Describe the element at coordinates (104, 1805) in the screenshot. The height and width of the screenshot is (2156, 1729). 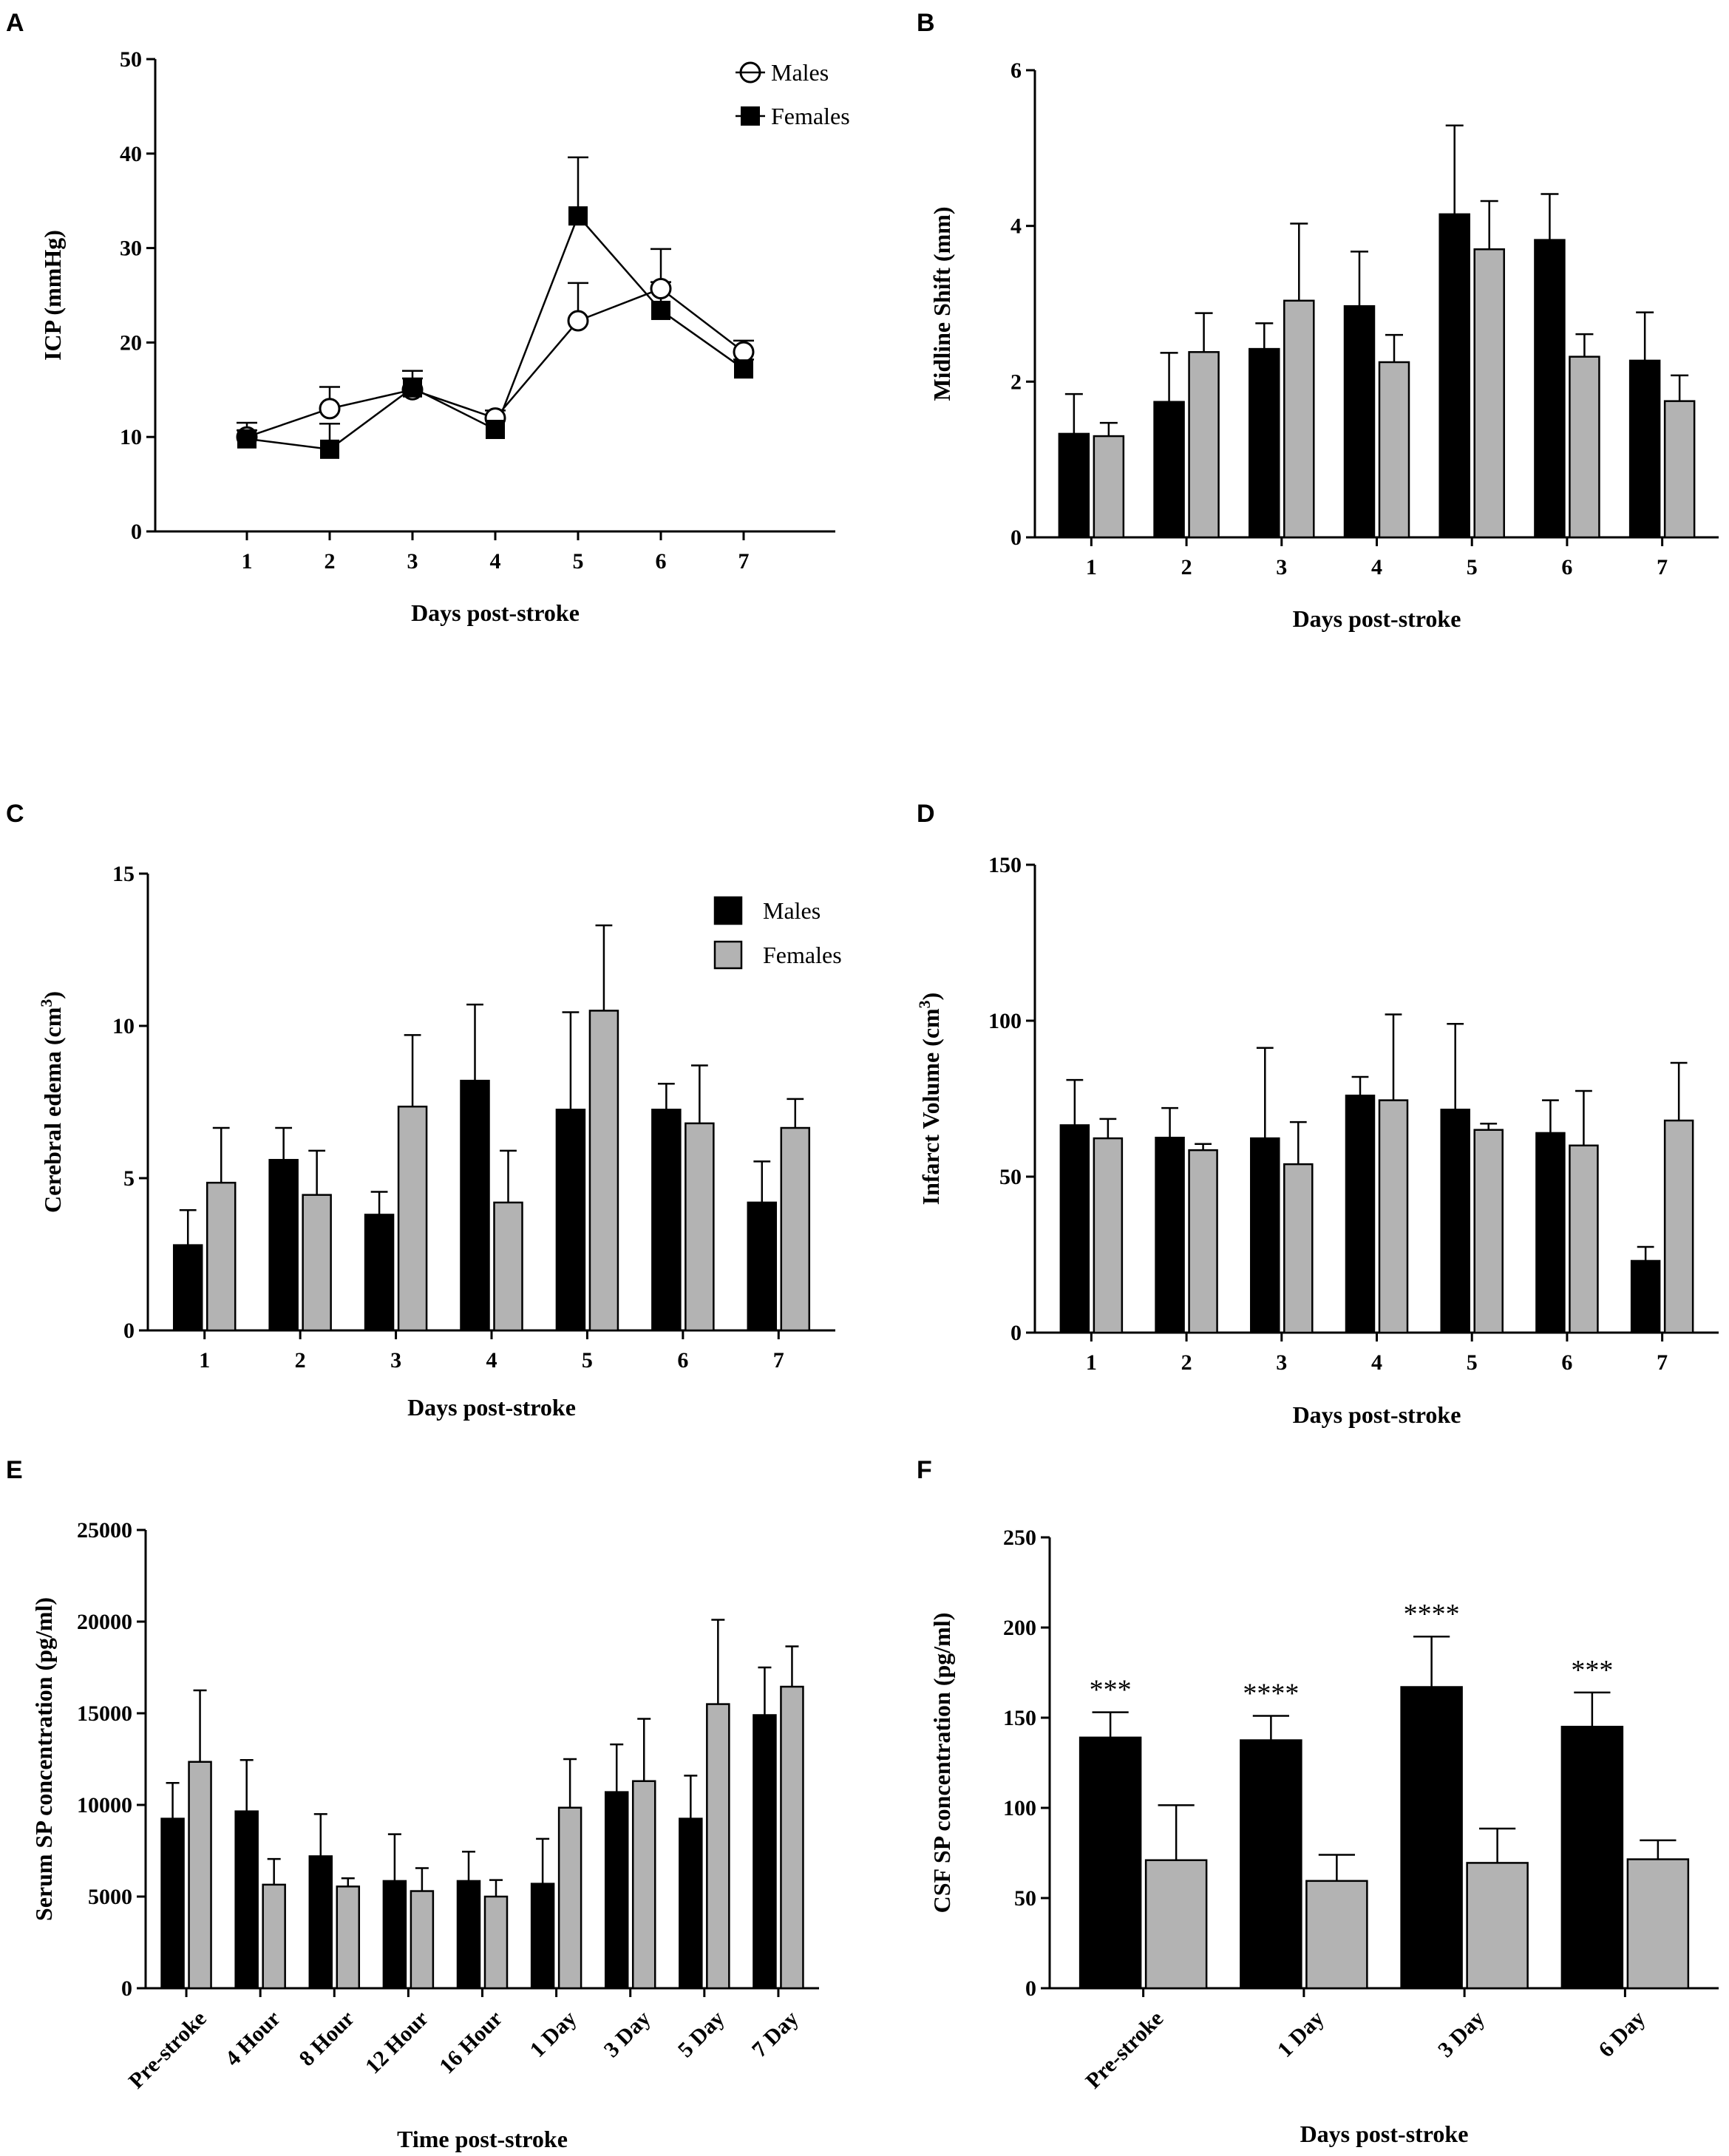
I see `y-tick-label: 10000` at that location.